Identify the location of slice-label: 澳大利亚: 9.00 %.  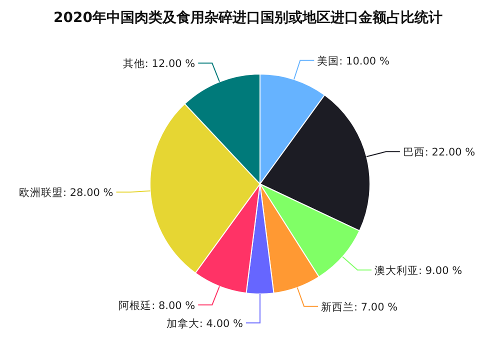
(418, 270).